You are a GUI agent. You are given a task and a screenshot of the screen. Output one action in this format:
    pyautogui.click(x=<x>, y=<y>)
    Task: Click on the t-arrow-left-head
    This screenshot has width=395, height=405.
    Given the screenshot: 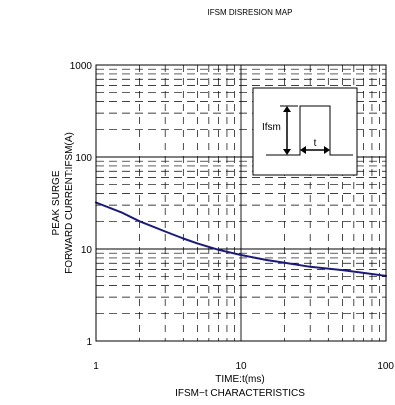 What is the action you would take?
    pyautogui.click(x=303, y=150)
    